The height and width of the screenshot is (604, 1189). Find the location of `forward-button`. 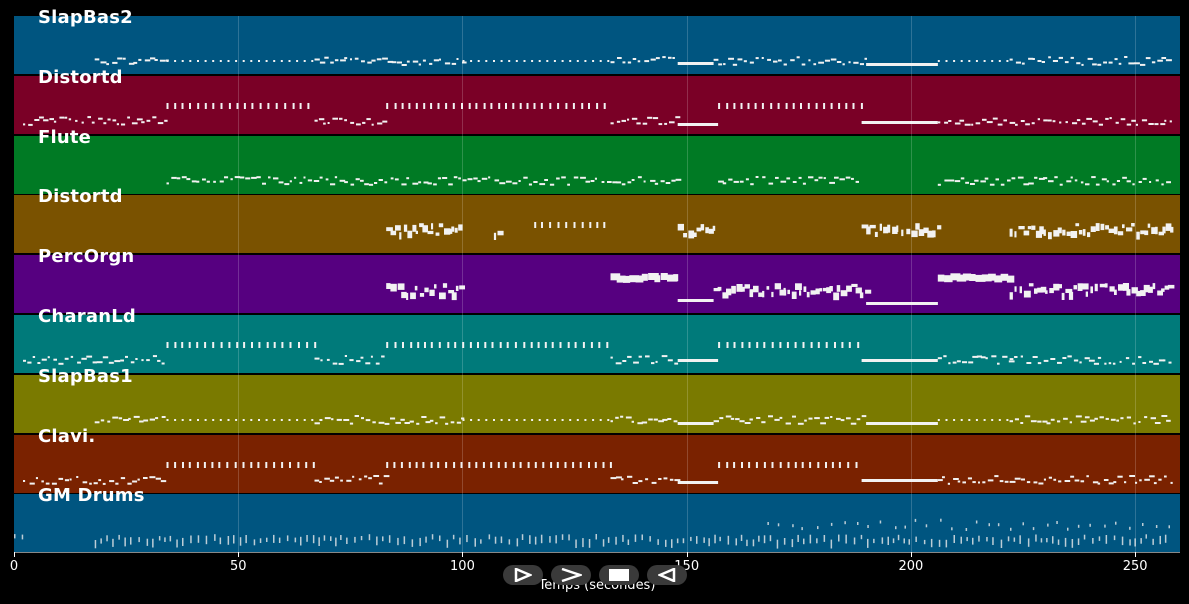

forward-button is located at coordinates (571, 575).